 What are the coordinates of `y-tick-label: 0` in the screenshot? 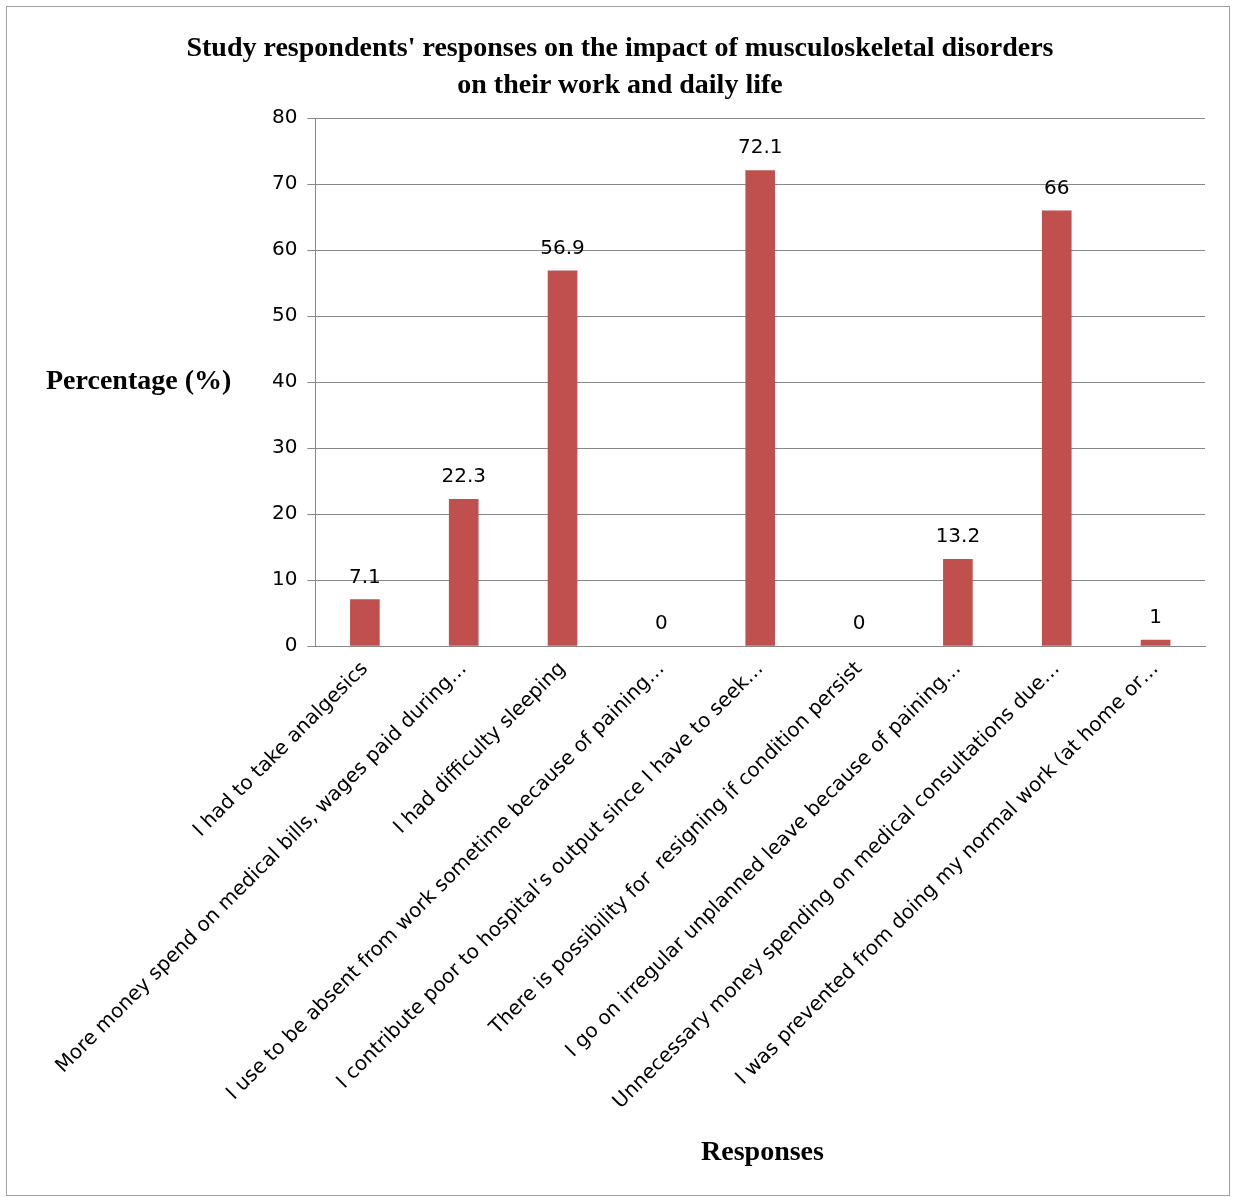 It's located at (291, 644).